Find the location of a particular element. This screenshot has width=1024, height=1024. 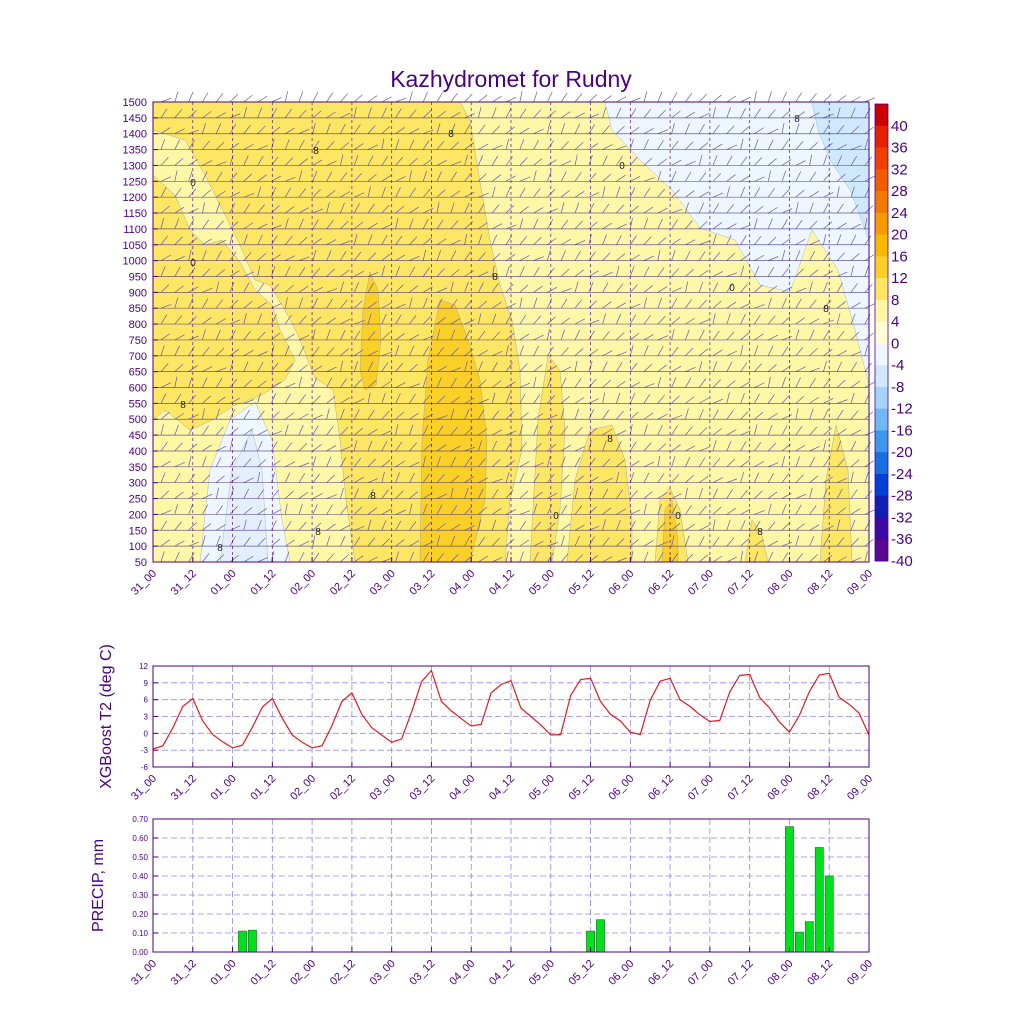

y-tick-label: 1000 is located at coordinates (135, 262).